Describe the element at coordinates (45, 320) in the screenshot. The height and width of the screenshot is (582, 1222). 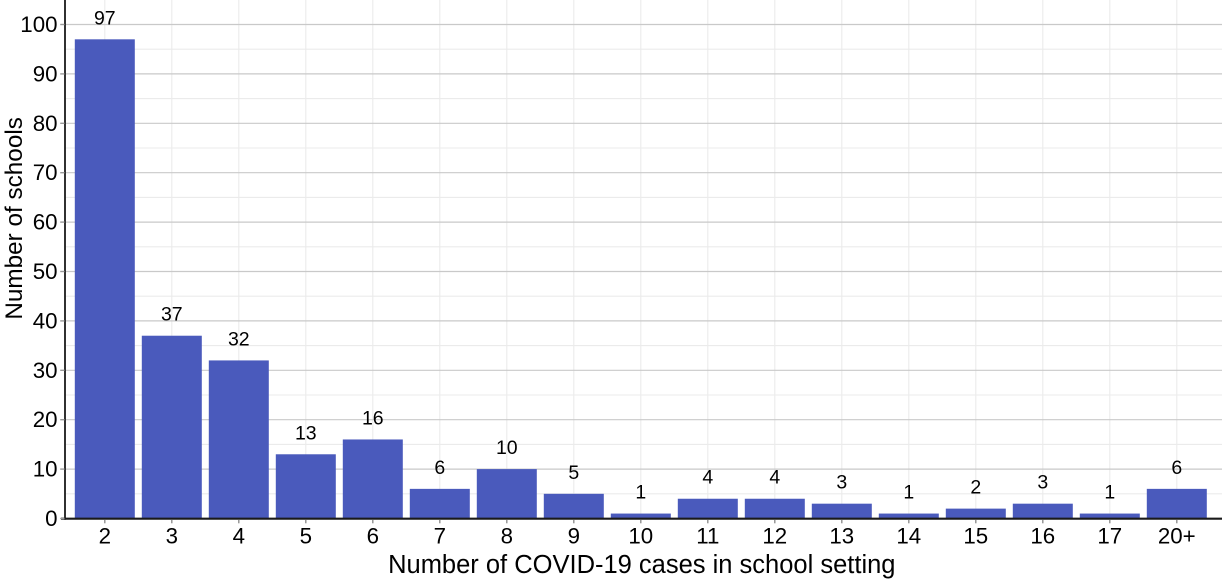
I see `svg-text: 40` at that location.